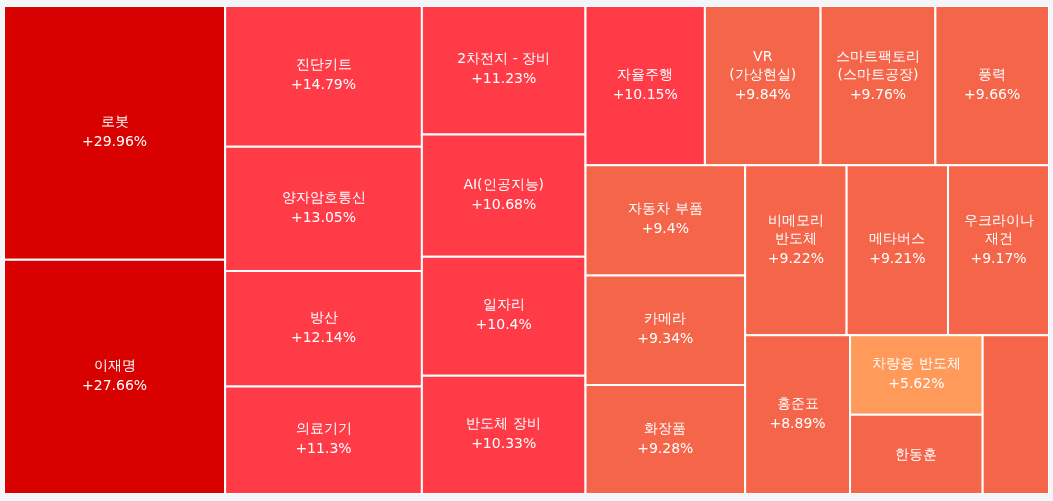 Image resolution: width=1053 pixels, height=501 pixels. Describe the element at coordinates (504, 442) in the screenshot. I see `data-label: +10.33%` at that location.